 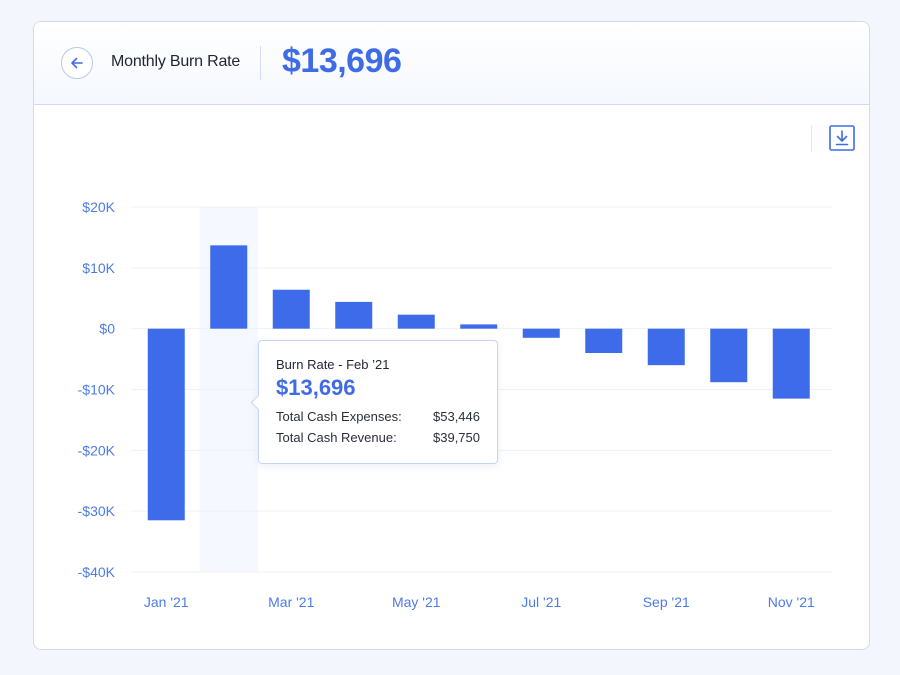 I want to click on y-tick-label: -$40K, so click(x=97, y=572).